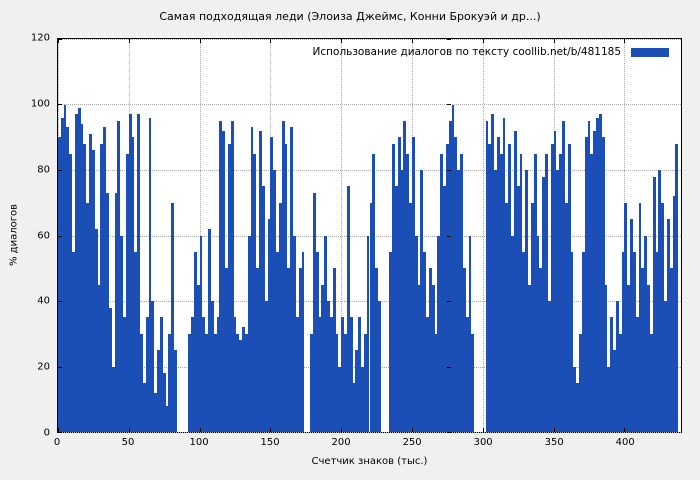  What do you see at coordinates (43, 170) in the screenshot?
I see `y-tick-label: 80` at bounding box center [43, 170].